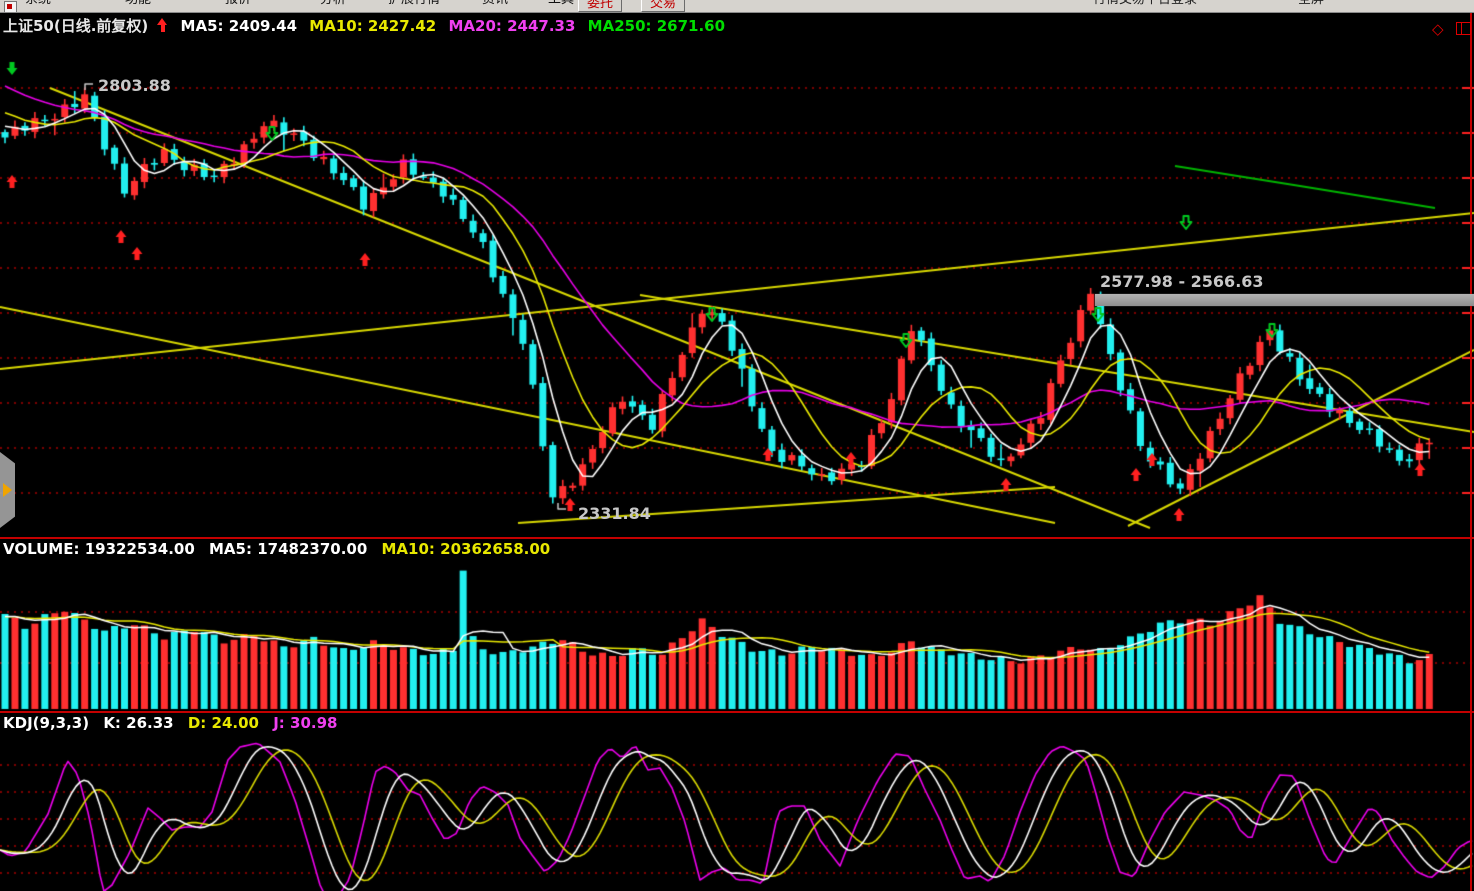 The height and width of the screenshot is (891, 1474). What do you see at coordinates (414, 3) in the screenshot?
I see `menu-item: 扩展行情` at bounding box center [414, 3].